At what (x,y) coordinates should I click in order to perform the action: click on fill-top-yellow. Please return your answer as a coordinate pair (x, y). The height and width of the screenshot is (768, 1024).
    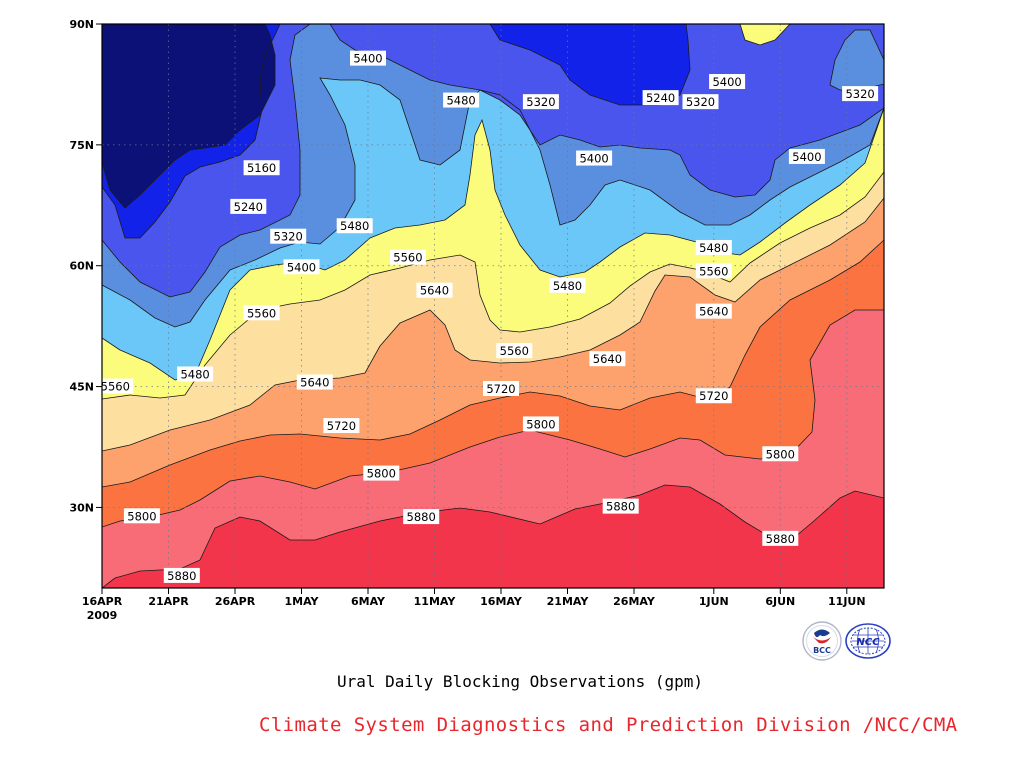
    Looking at the image, I should click on (765, 34).